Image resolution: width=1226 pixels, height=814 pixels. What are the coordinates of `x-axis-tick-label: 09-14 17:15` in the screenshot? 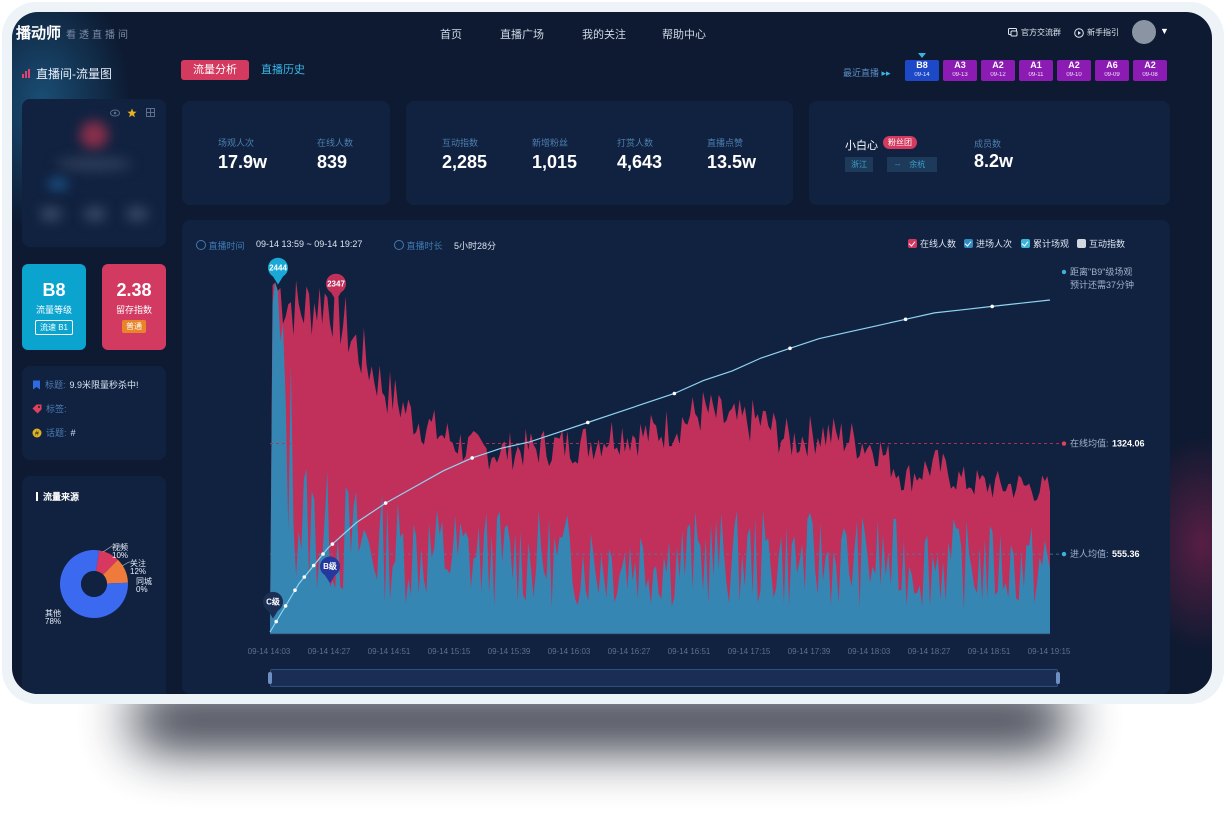 It's located at (749, 651).